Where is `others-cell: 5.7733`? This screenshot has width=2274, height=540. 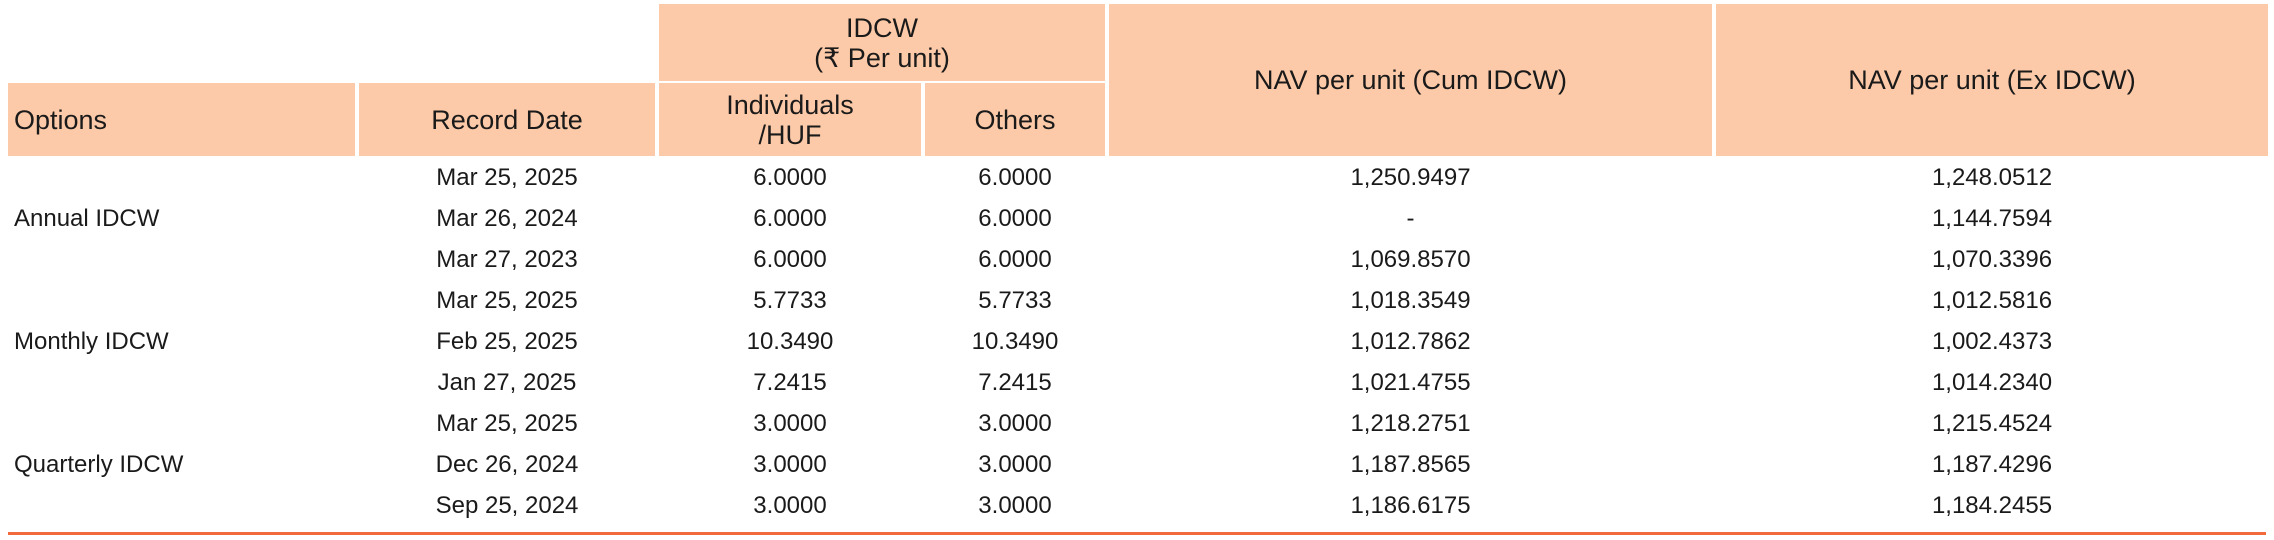 others-cell: 5.7733 is located at coordinates (1015, 300).